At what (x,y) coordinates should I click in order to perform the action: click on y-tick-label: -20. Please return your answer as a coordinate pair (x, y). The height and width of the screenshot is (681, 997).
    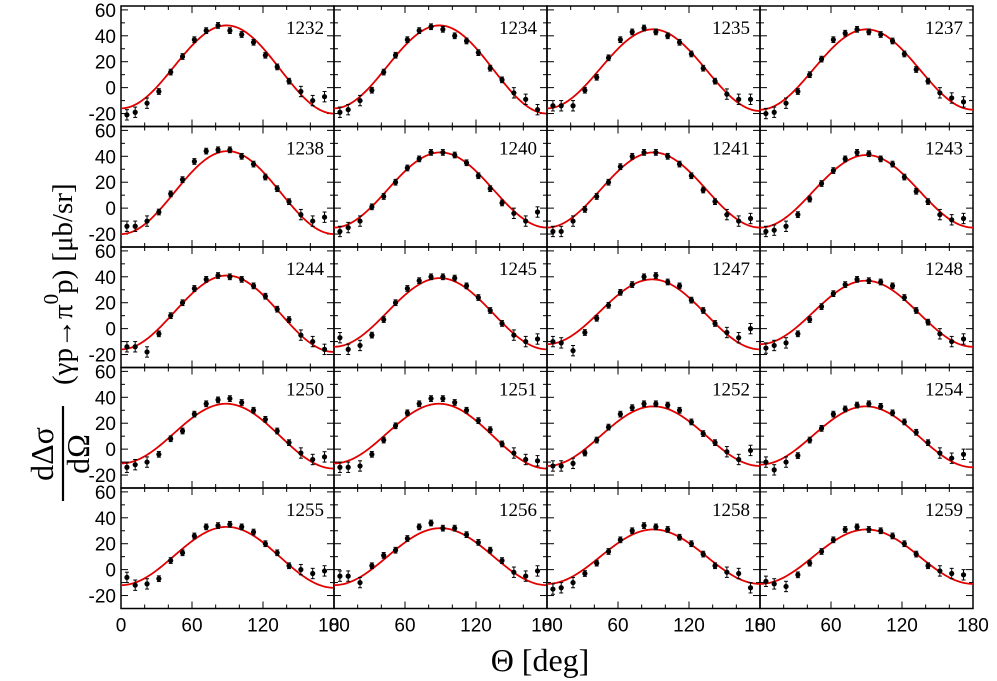
    Looking at the image, I should click on (102, 235).